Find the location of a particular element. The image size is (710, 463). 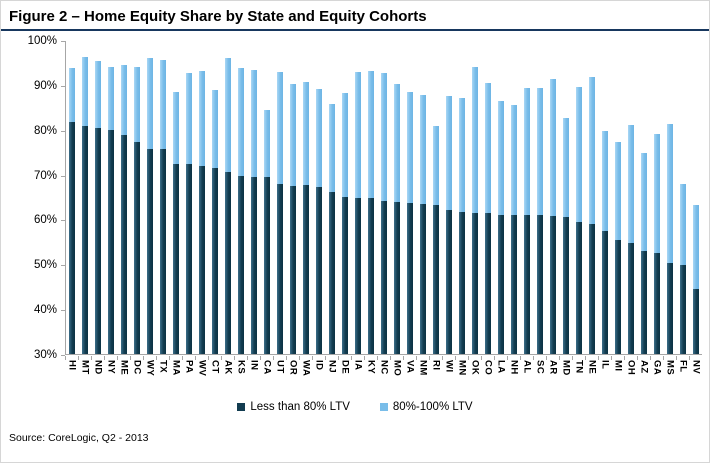

x-label-me: ME is located at coordinates (124, 368).